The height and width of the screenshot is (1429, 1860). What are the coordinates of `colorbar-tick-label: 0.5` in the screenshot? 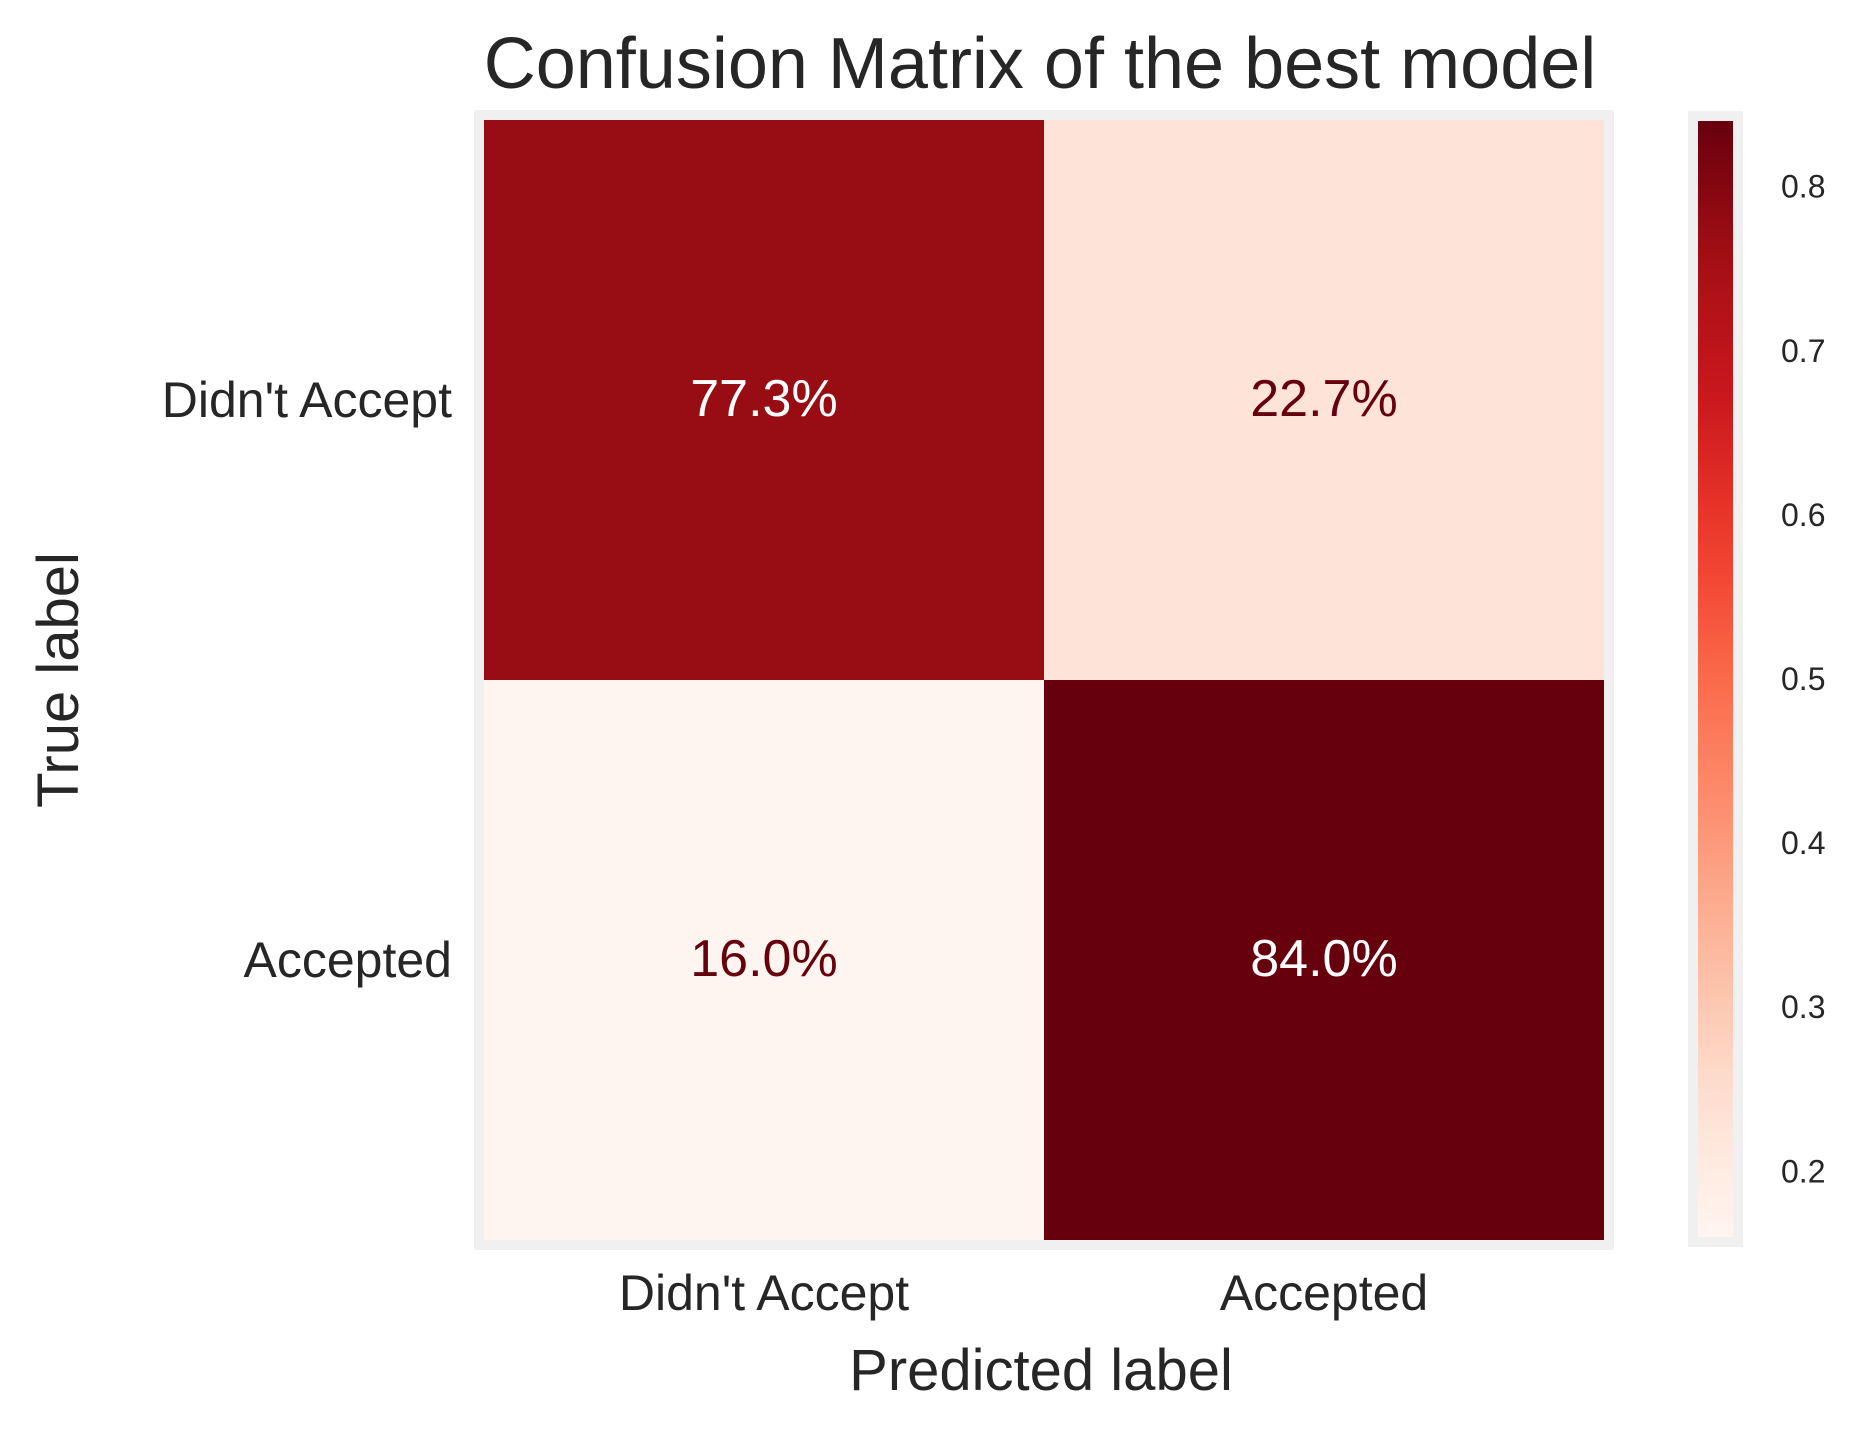 It's located at (1803, 679).